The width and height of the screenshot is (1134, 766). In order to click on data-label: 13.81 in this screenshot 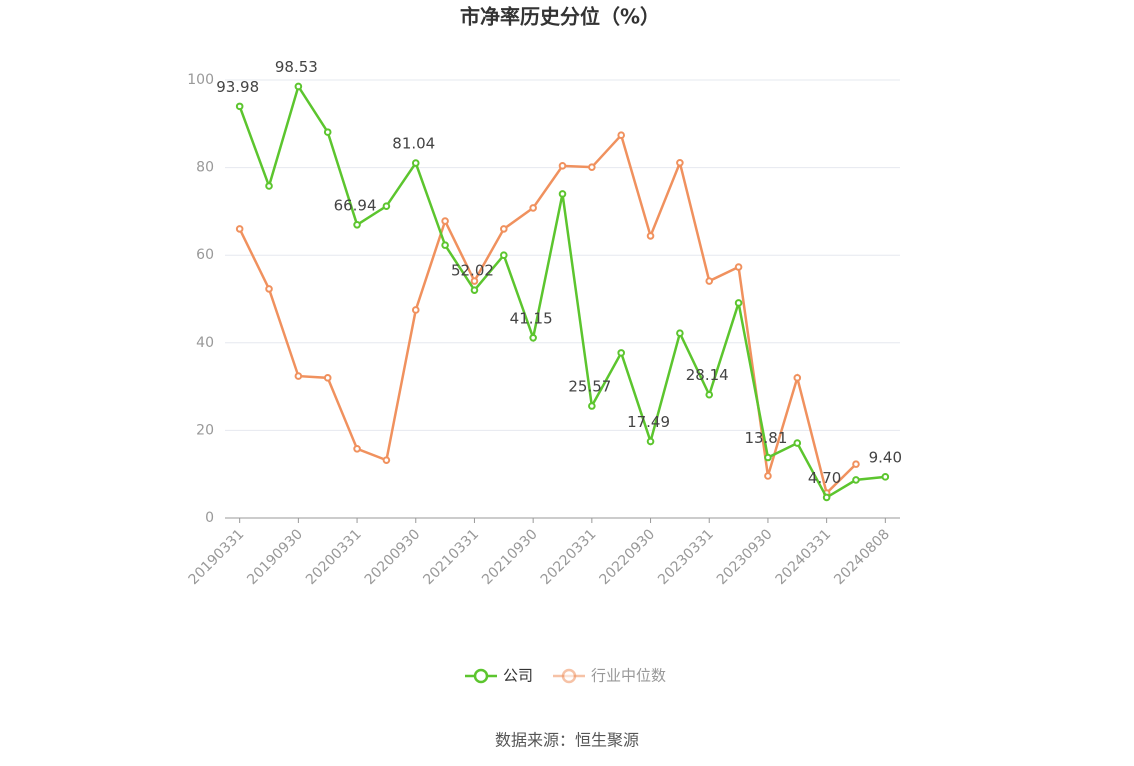, I will do `click(765, 438)`.